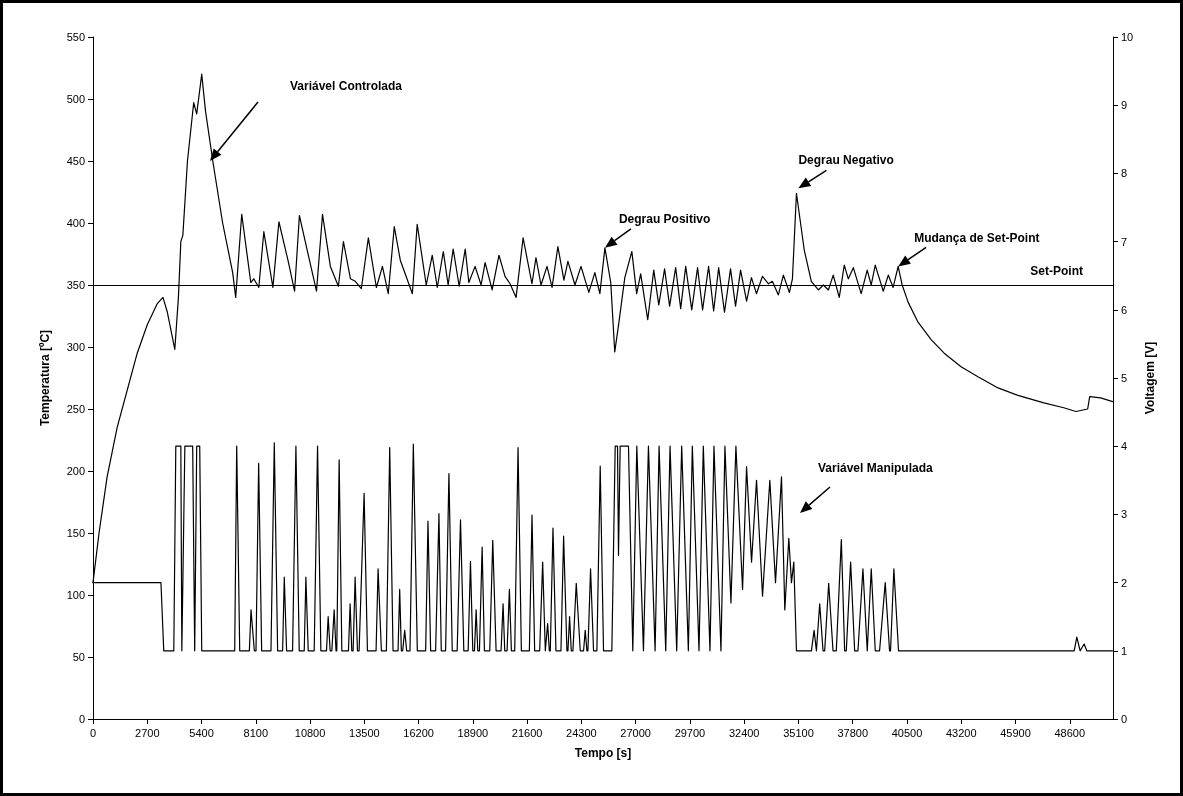 The image size is (1183, 796). What do you see at coordinates (744, 732) in the screenshot?
I see `x-tick-label: 32400` at bounding box center [744, 732].